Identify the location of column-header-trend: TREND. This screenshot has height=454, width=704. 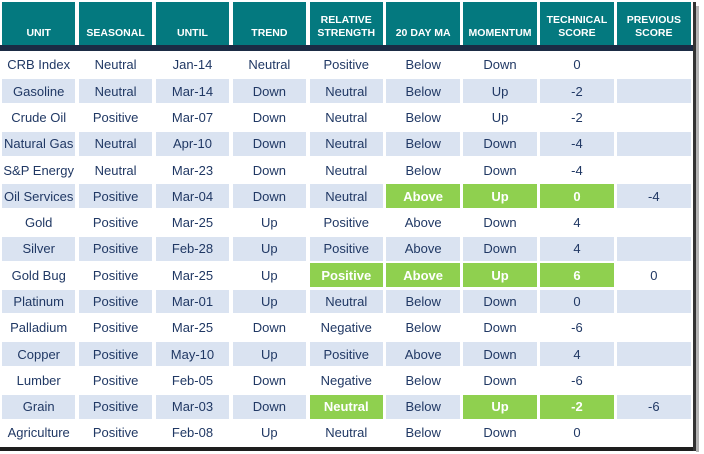
(269, 23).